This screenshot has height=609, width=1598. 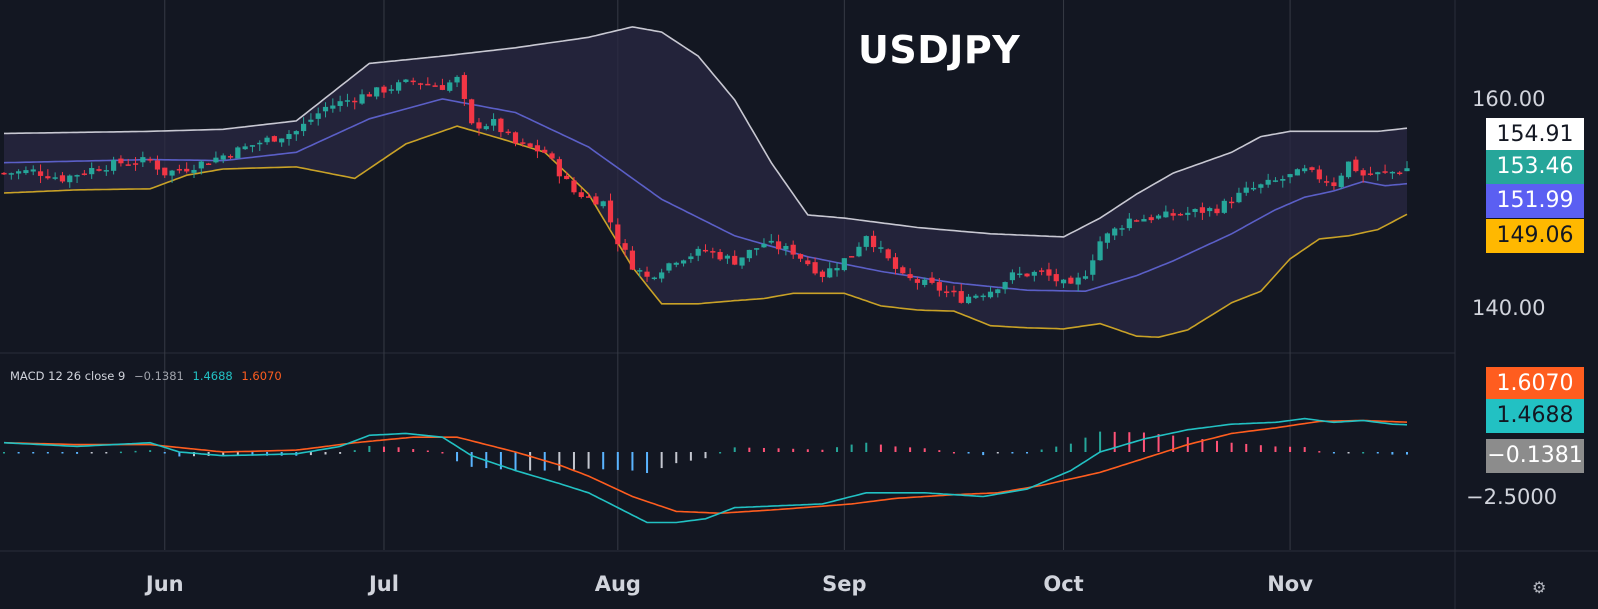 I want to click on time-axis-label-oct: Oct, so click(x=1063, y=584).